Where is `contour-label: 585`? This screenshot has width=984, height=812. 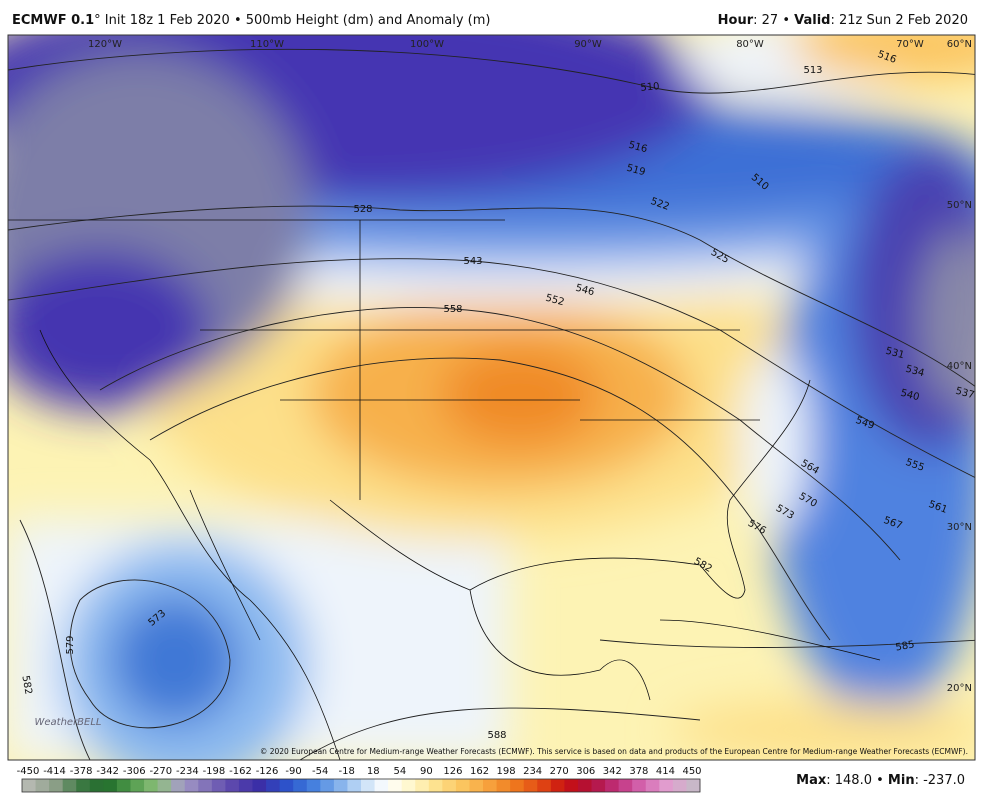
contour-label: 585 is located at coordinates (905, 646).